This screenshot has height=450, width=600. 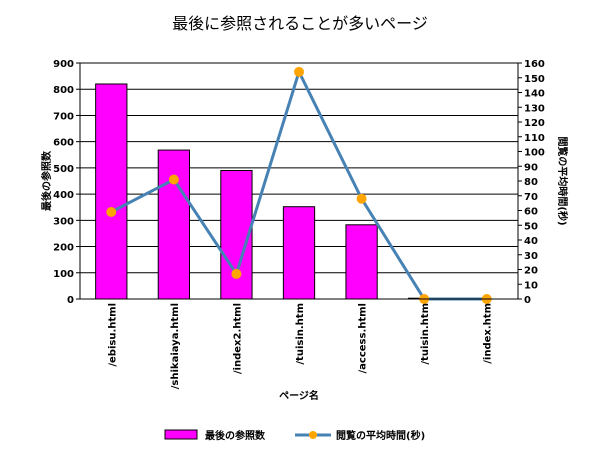 I want to click on x-tick-label: /index.htm, so click(x=488, y=333).